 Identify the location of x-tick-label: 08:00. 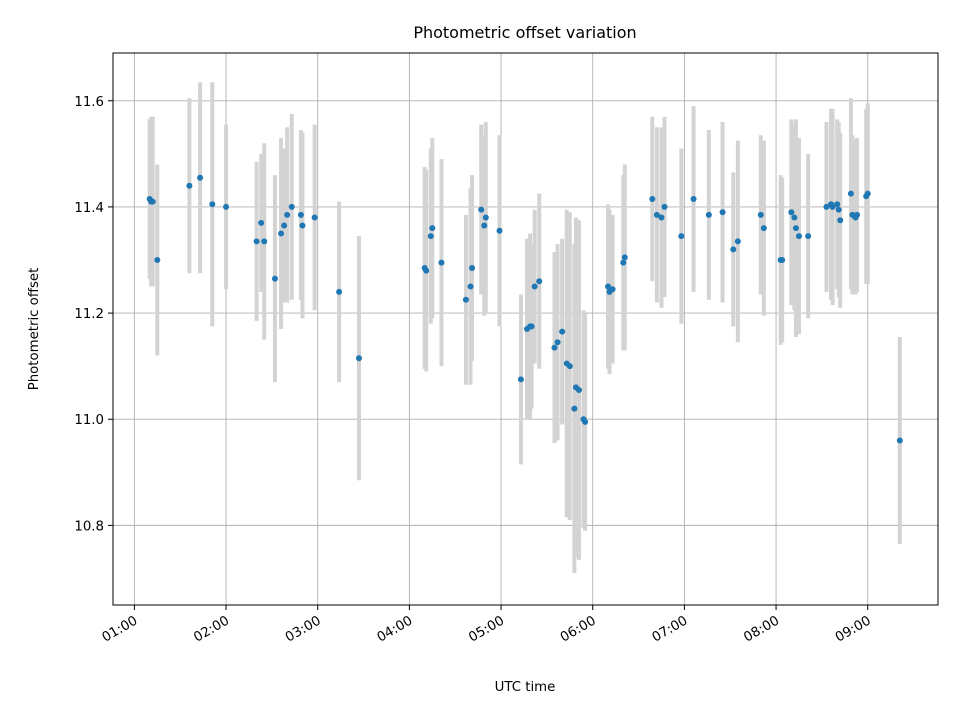
(761, 629).